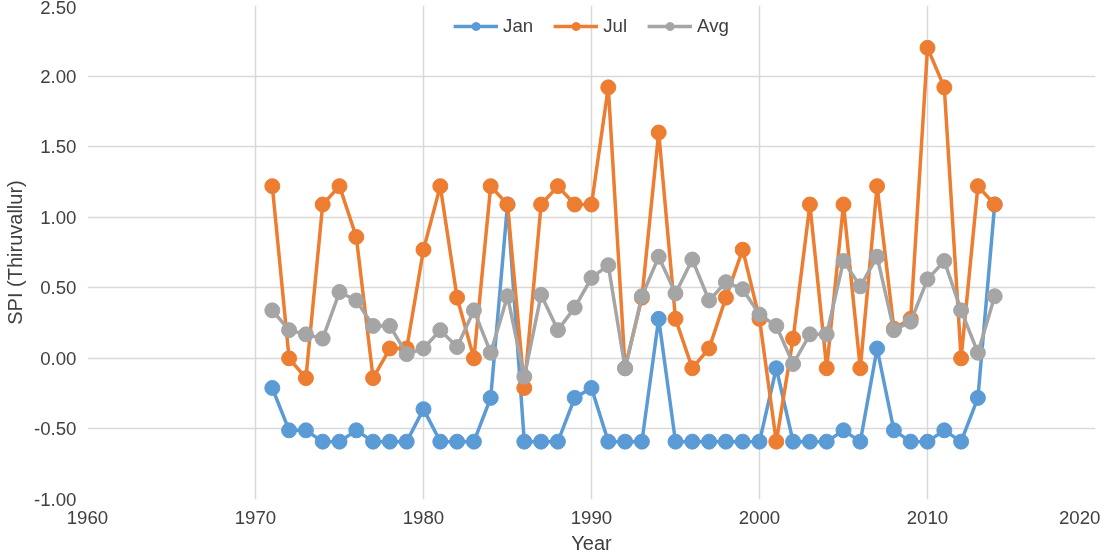 The width and height of the screenshot is (1103, 559). Describe the element at coordinates (55, 429) in the screenshot. I see `y-tick-label: -0.50` at that location.